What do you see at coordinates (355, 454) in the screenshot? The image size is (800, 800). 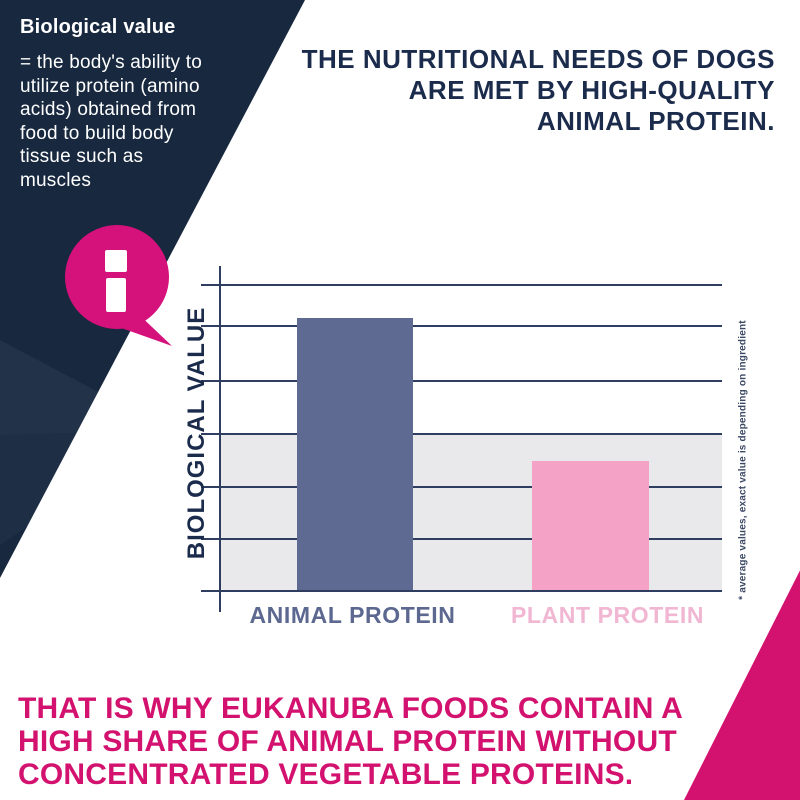 I see `bar-animal-protein` at bounding box center [355, 454].